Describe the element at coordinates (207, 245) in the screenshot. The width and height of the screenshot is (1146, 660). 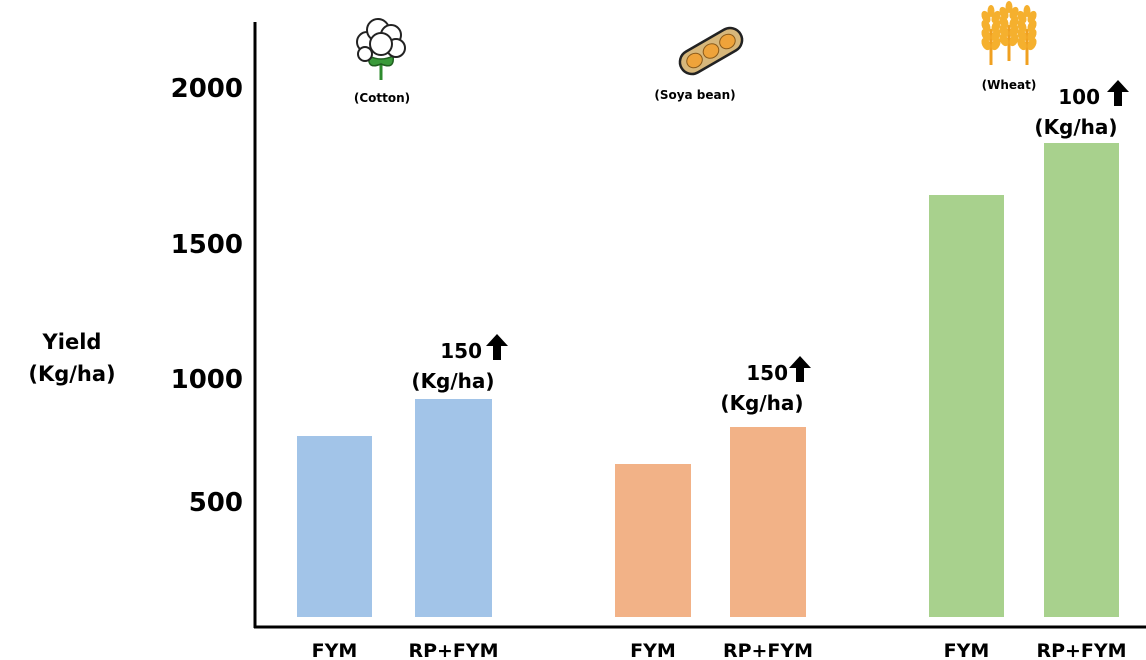
I see `y-tick-label: 1500` at that location.